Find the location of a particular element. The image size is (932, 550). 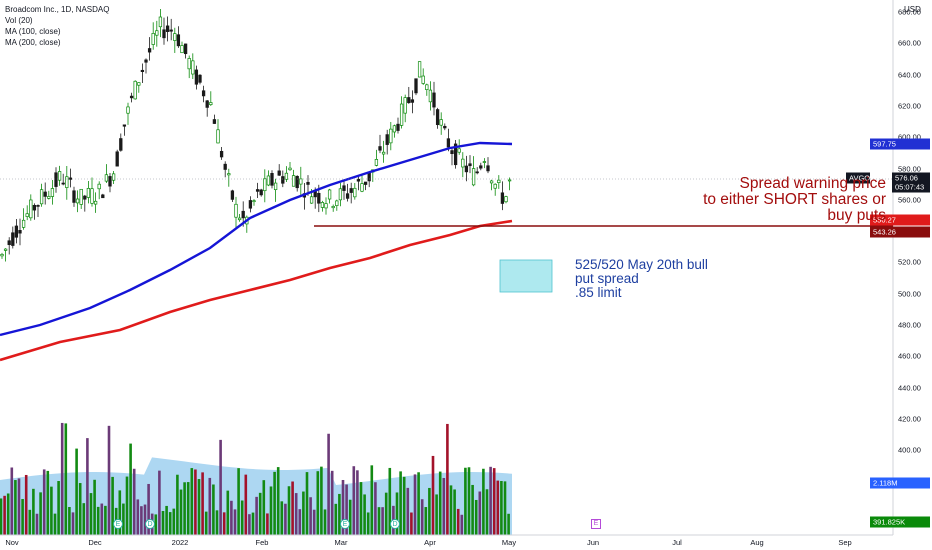

time-tick: Nov is located at coordinates (12, 542).